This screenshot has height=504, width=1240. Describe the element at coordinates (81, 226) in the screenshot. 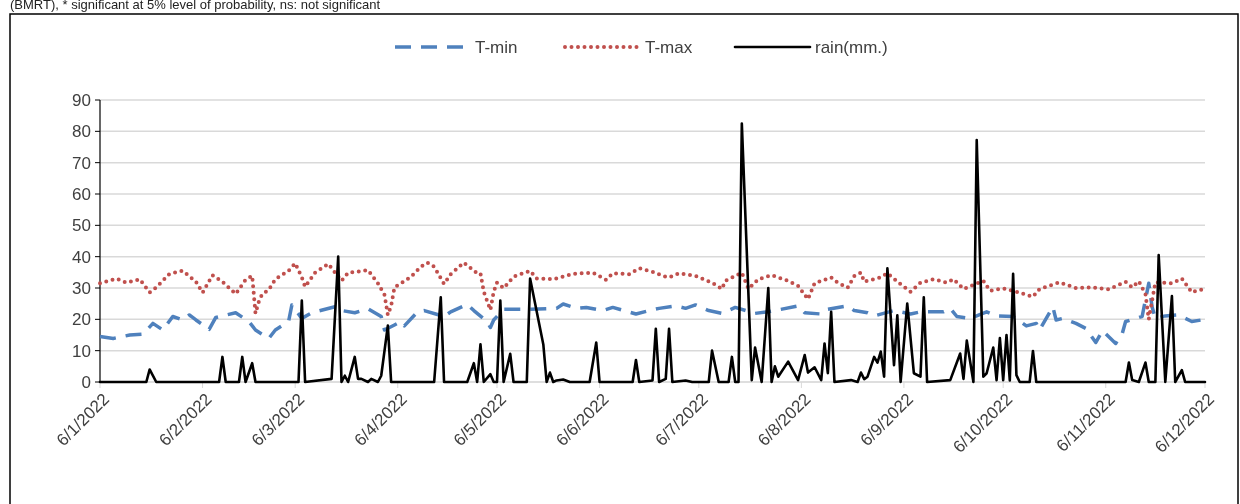

I see `y-tick-label: 50` at that location.